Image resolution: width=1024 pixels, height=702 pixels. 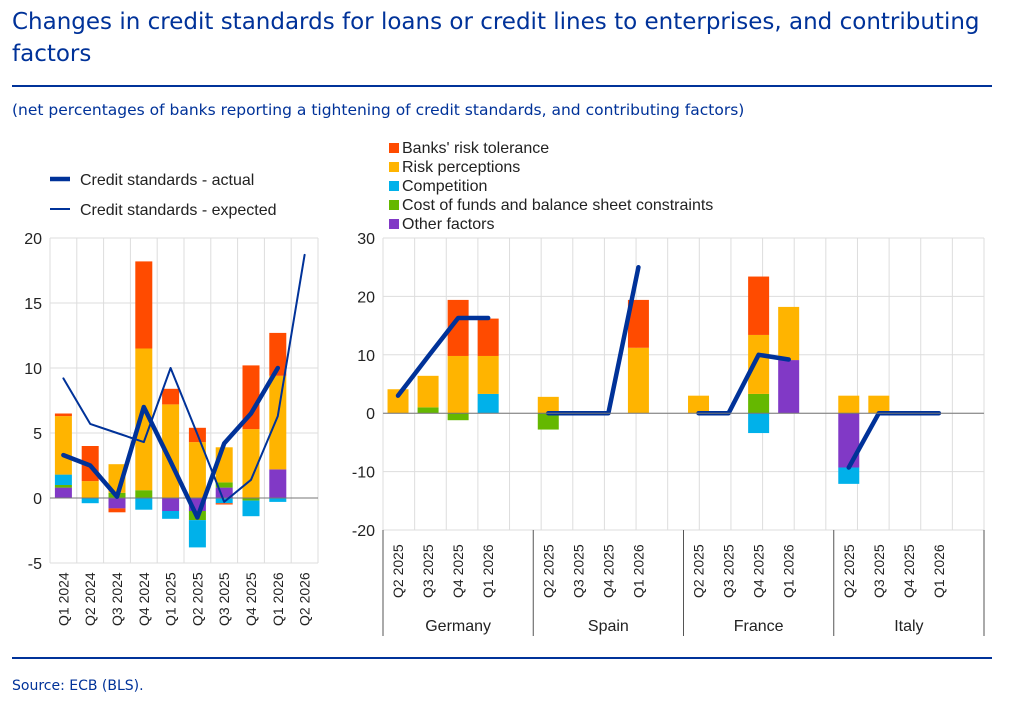 I want to click on group-label: France, so click(x=759, y=626).